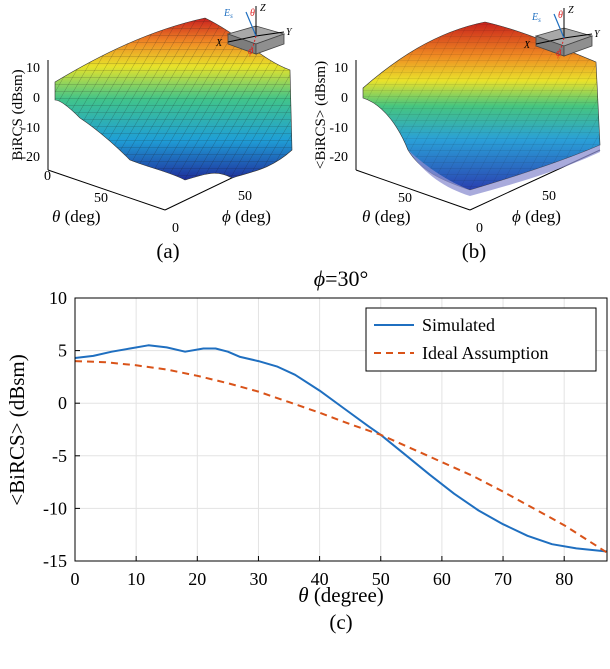  Describe the element at coordinates (30, 157) in the screenshot. I see `panel-a-z-tick: -20` at that location.